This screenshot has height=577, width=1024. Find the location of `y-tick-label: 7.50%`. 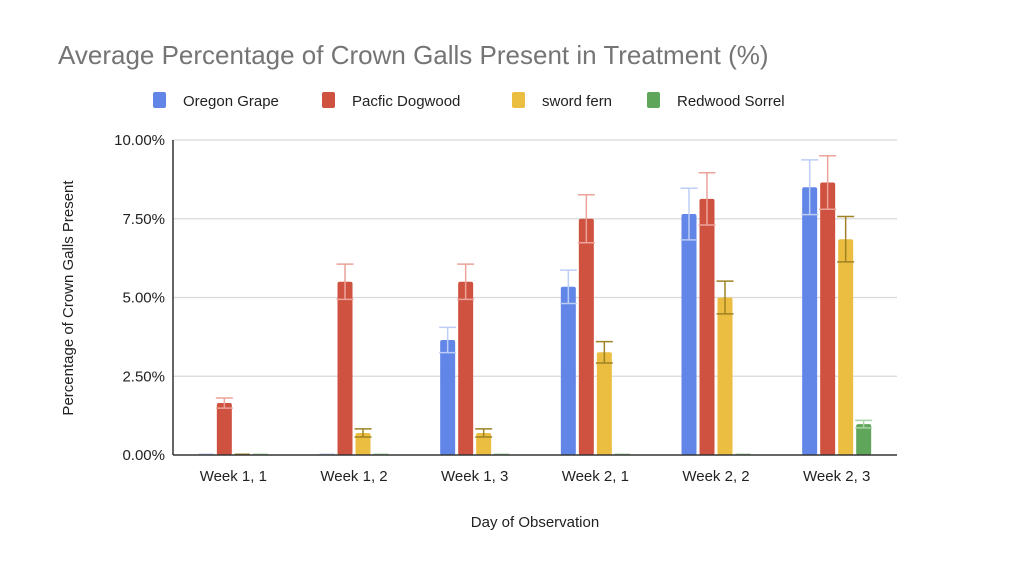

y-tick-label: 7.50% is located at coordinates (143, 219).